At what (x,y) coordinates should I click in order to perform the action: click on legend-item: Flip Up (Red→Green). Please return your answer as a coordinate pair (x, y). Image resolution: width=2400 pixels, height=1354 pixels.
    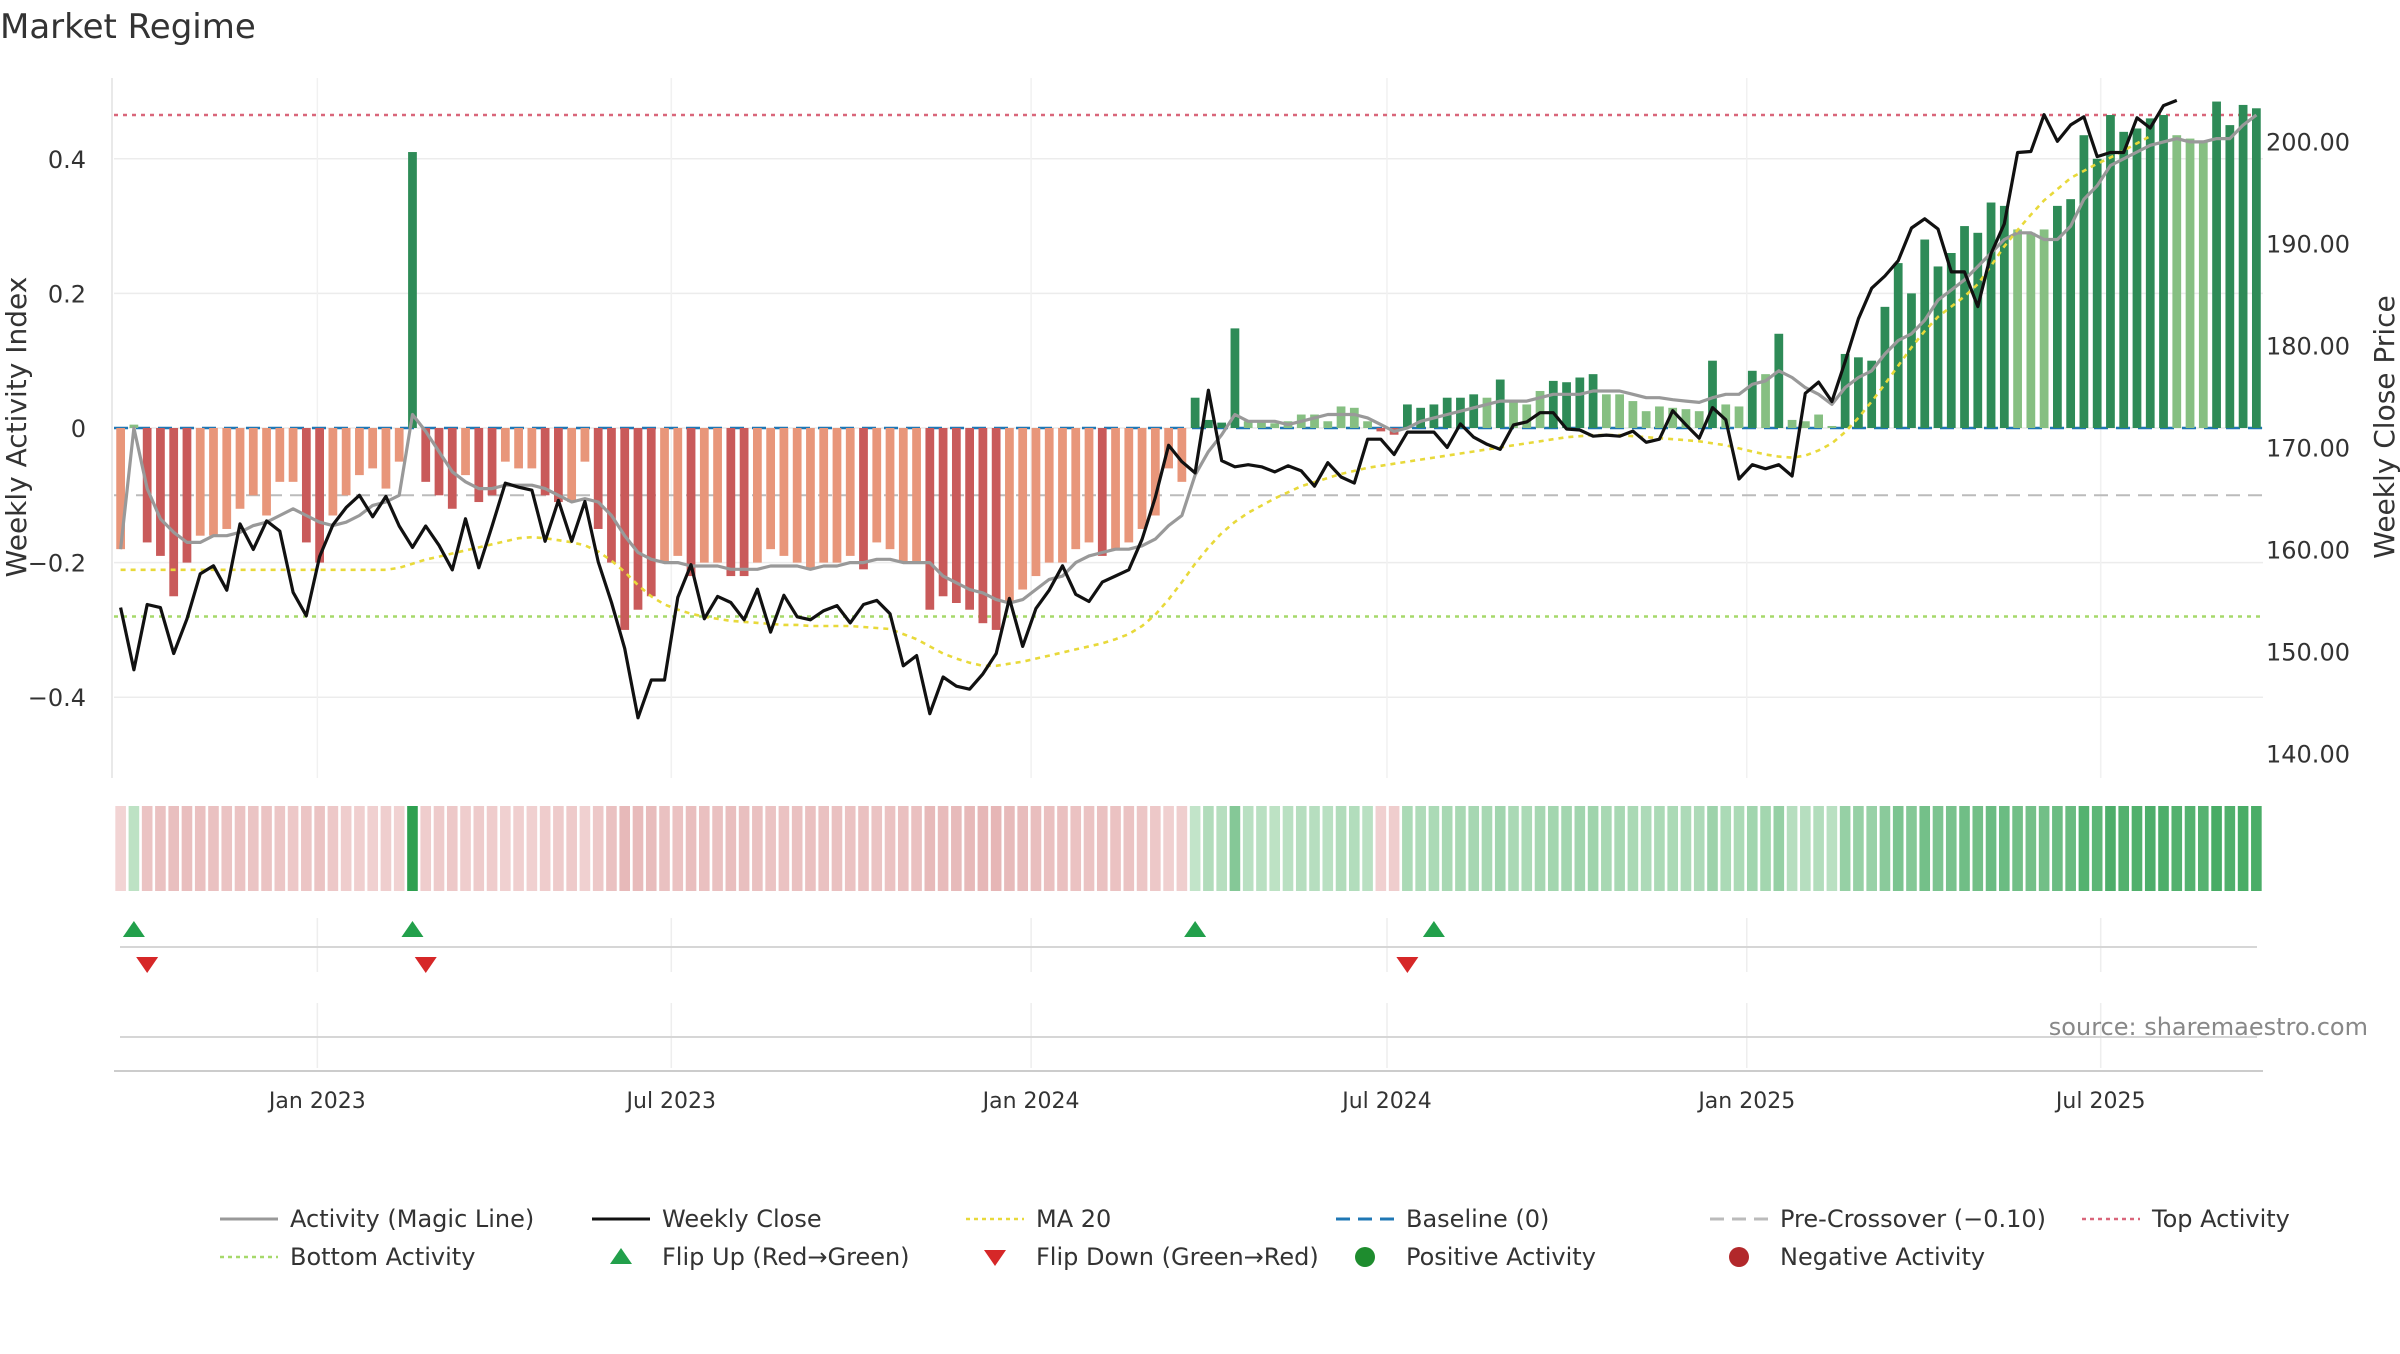
    Looking at the image, I should click on (760, 1257).